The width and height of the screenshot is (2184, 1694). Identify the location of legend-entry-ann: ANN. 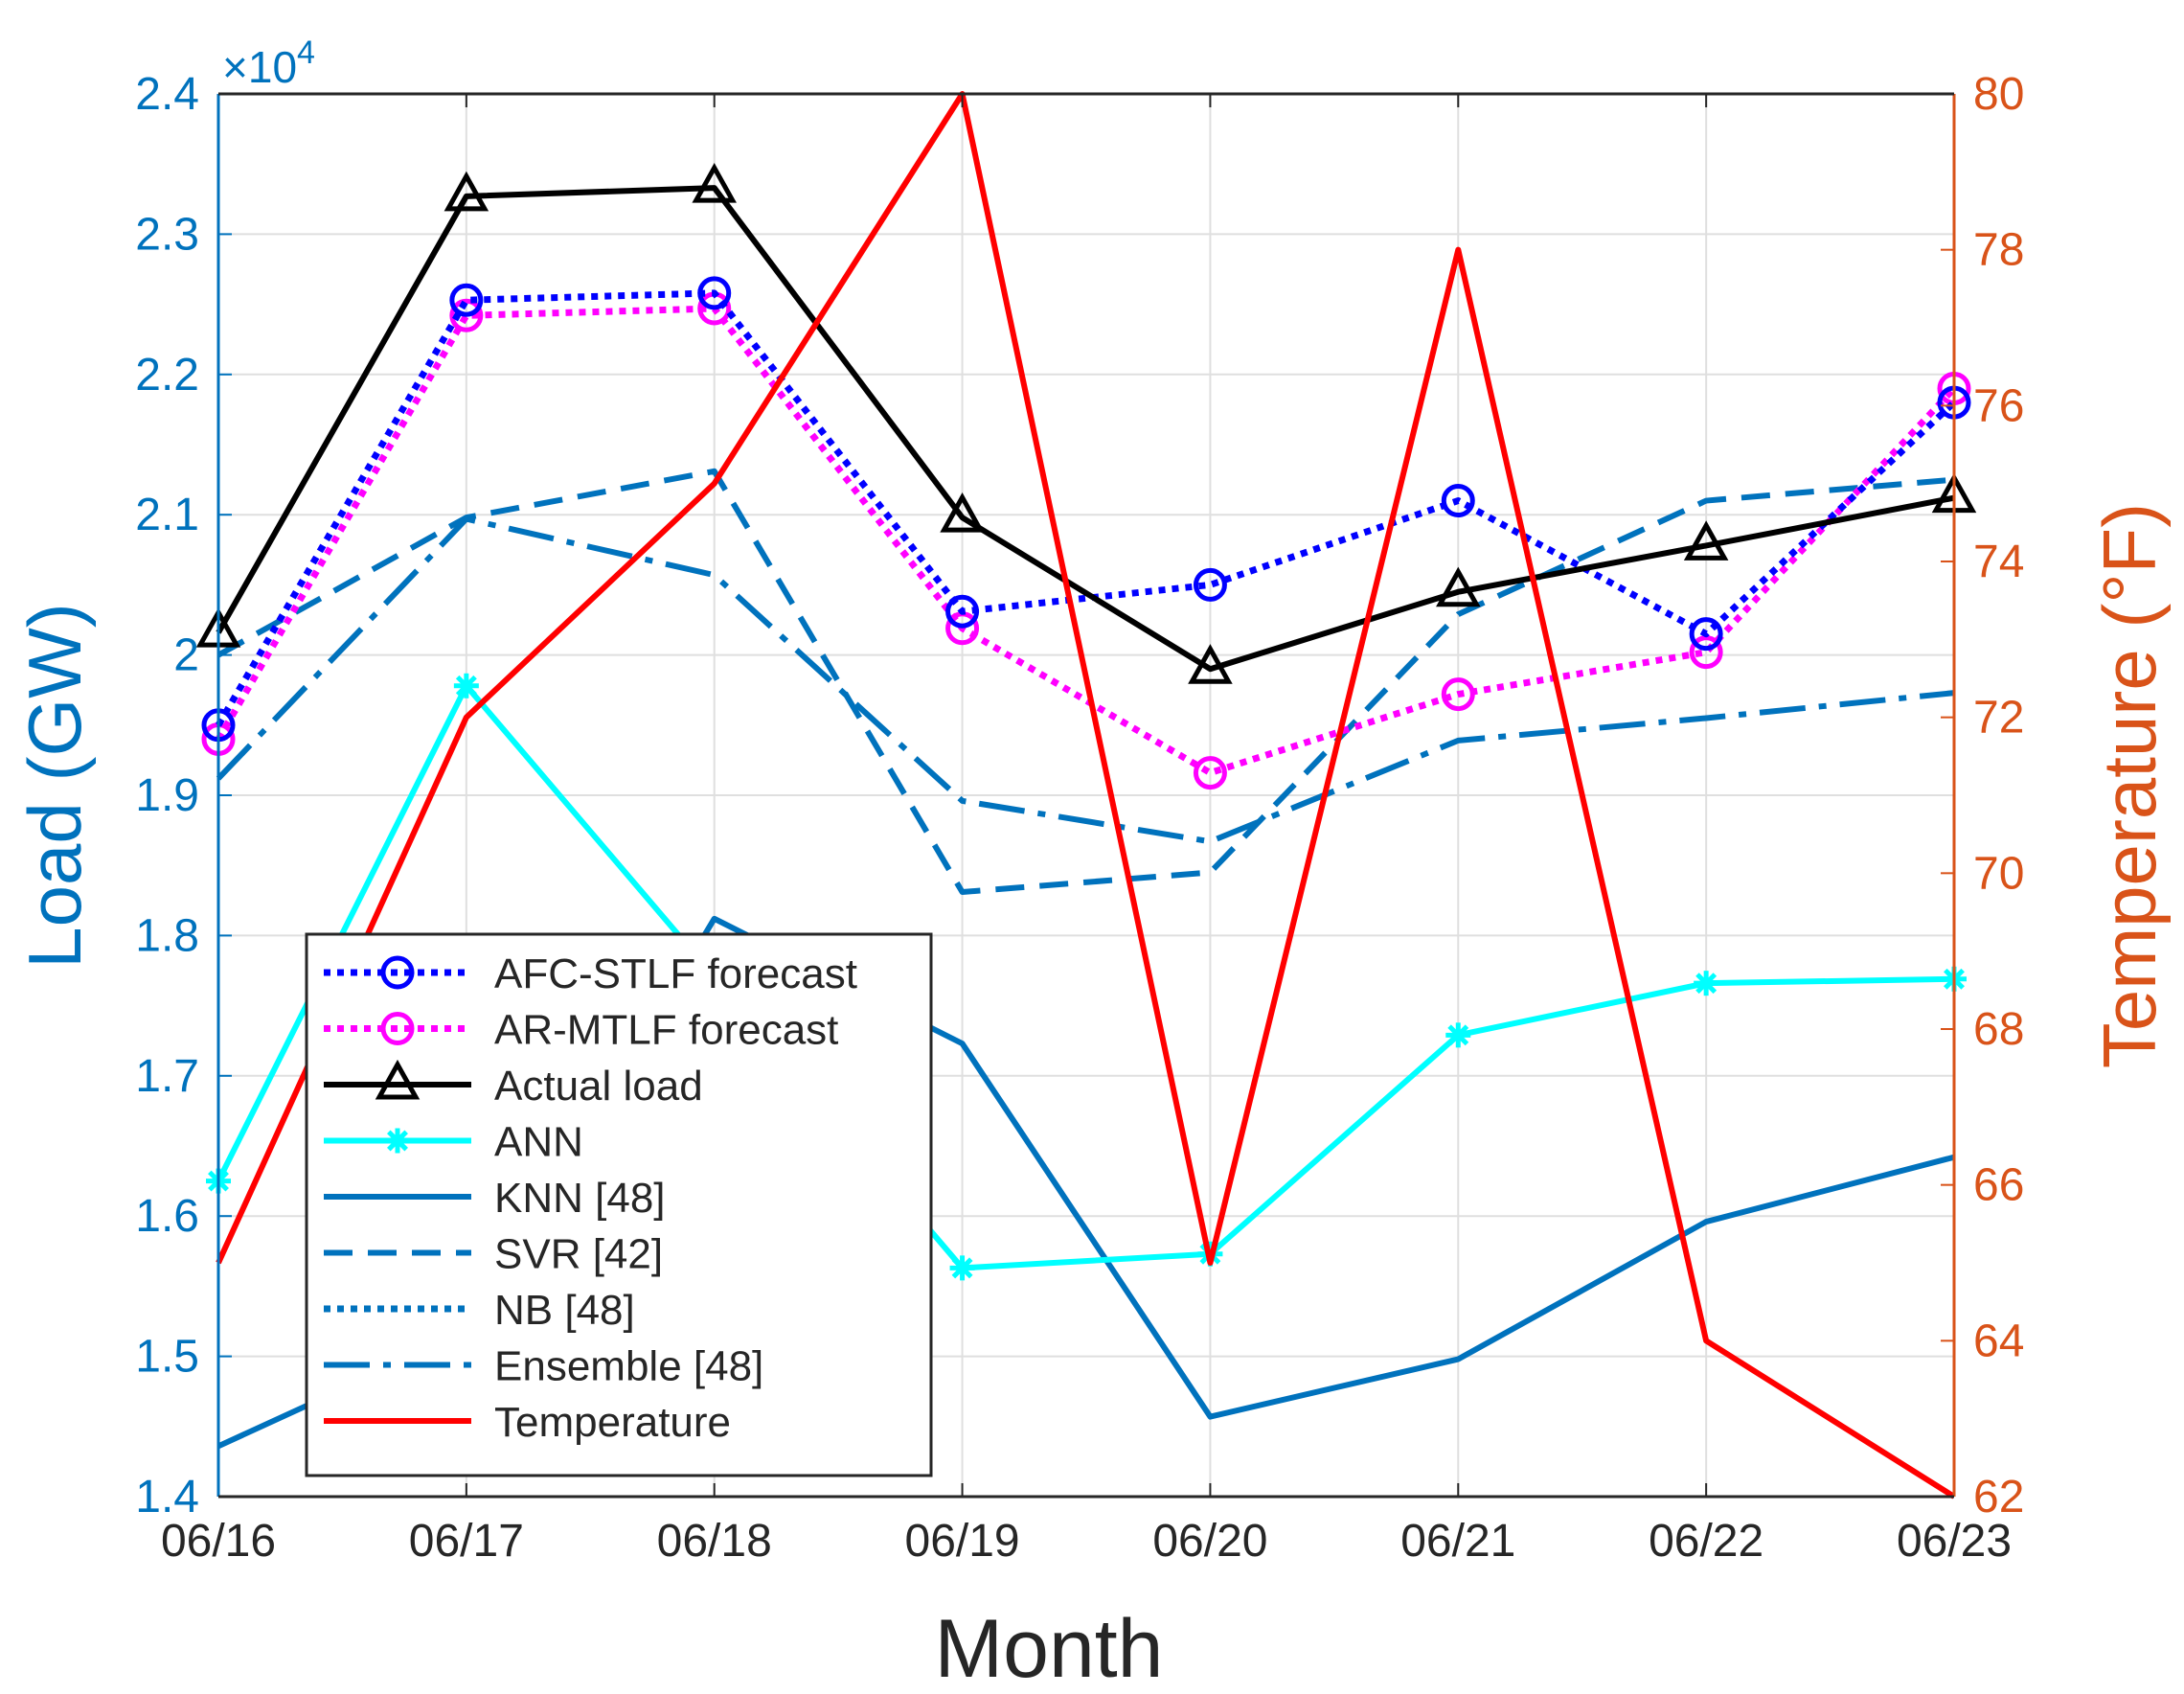
(454, 1143).